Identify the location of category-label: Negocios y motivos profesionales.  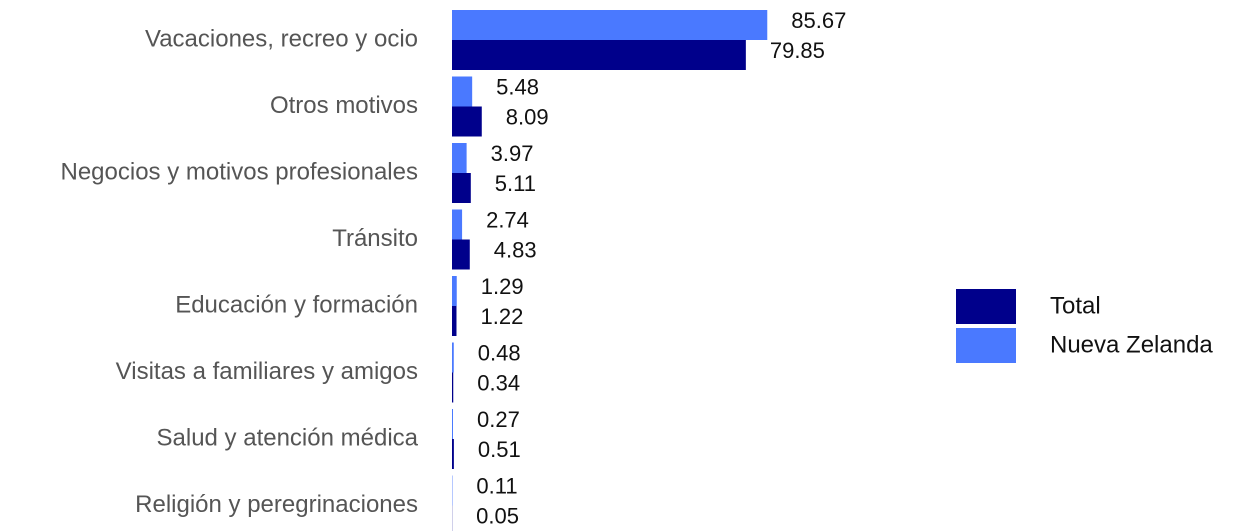
(239, 171).